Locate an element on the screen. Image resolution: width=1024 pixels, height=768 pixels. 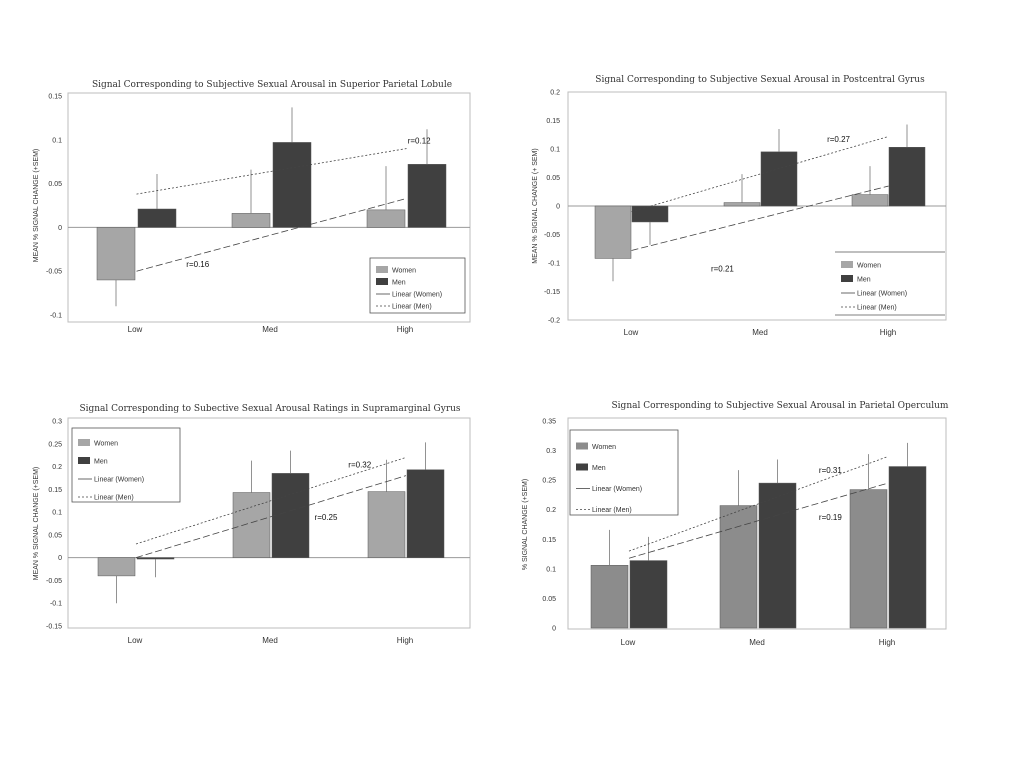
y-axis-label: MEAN % SIGNAL CHANGE (+SEM) is located at coordinates (36, 524).